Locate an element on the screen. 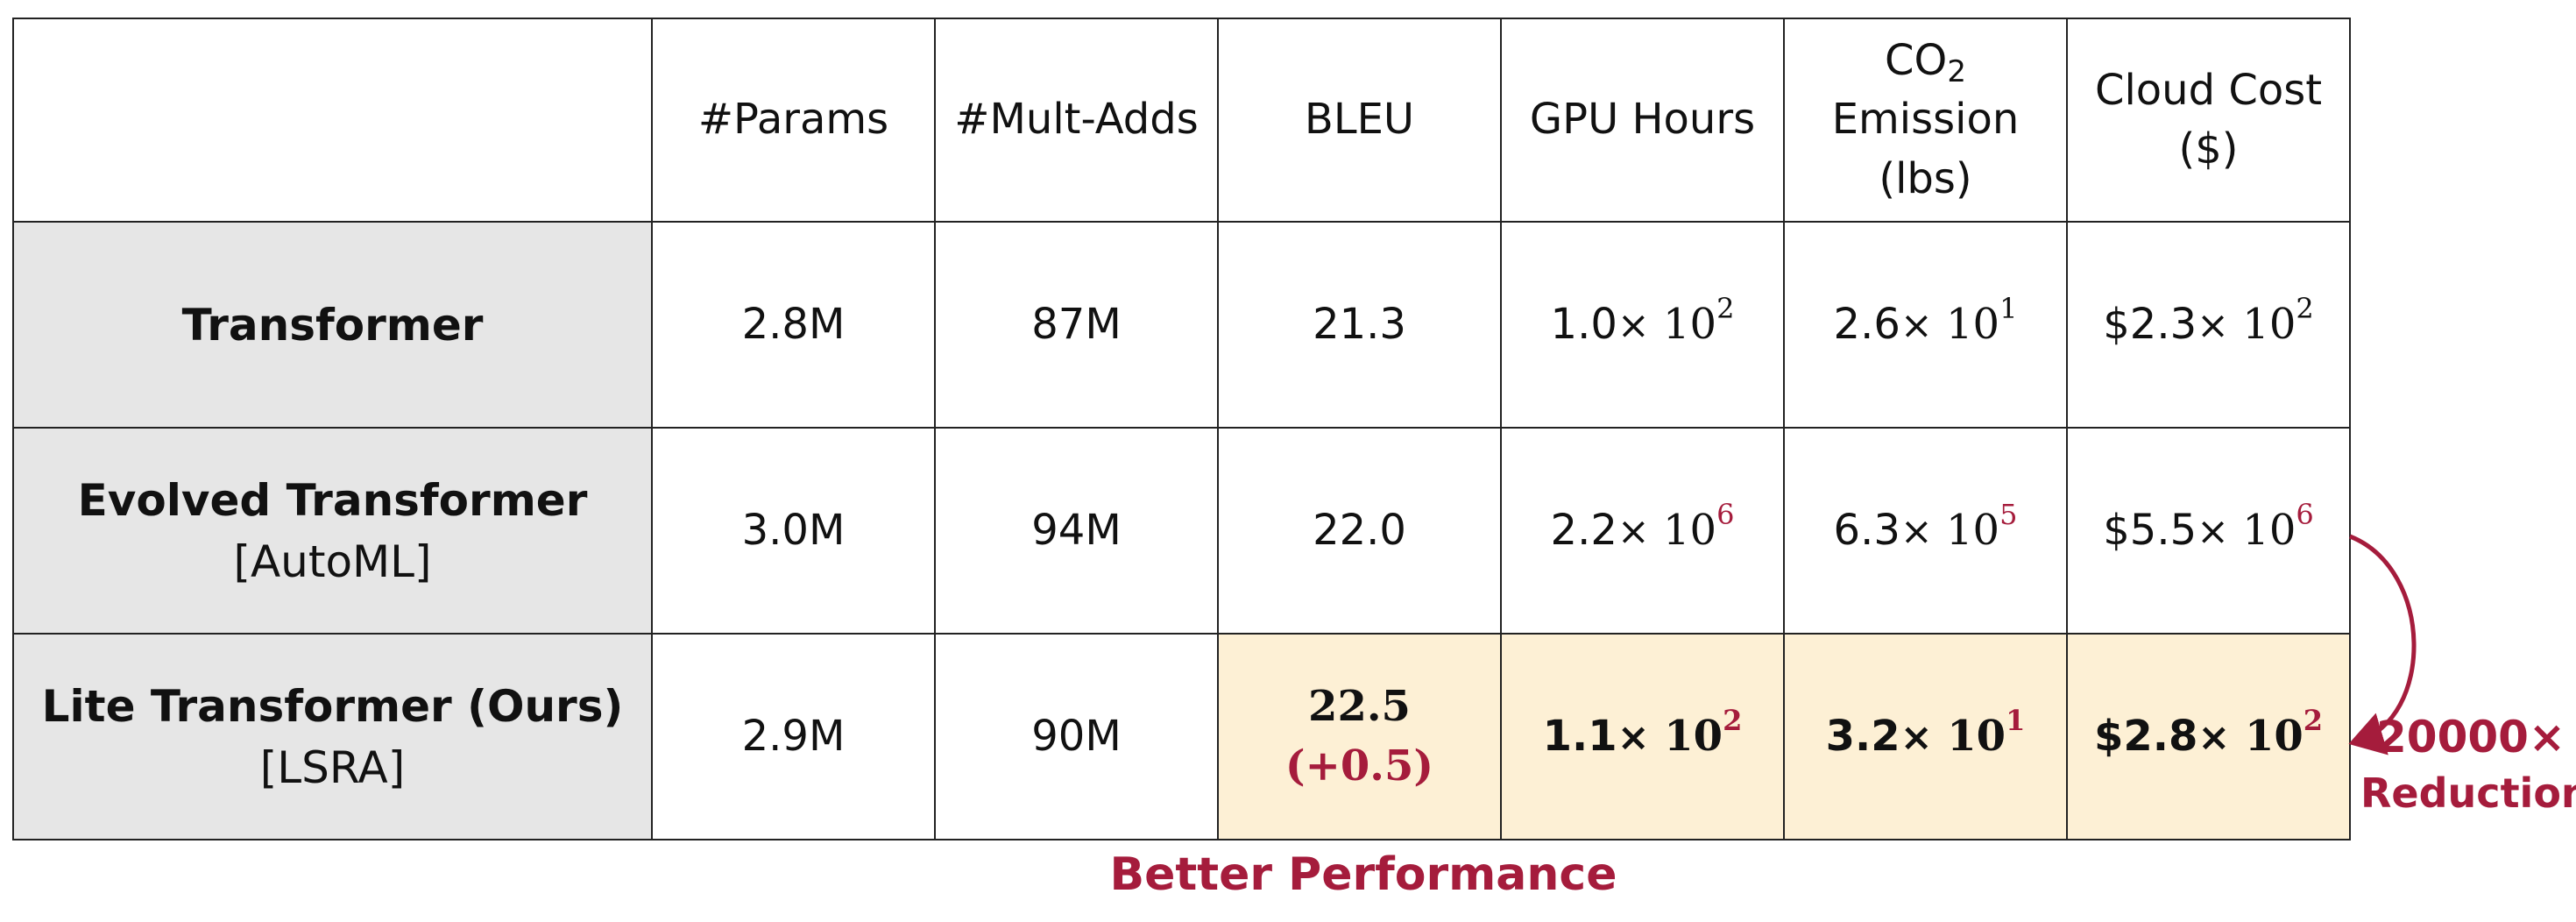 This screenshot has width=2576, height=922. sci-value: 6.3× 105 is located at coordinates (1925, 527).